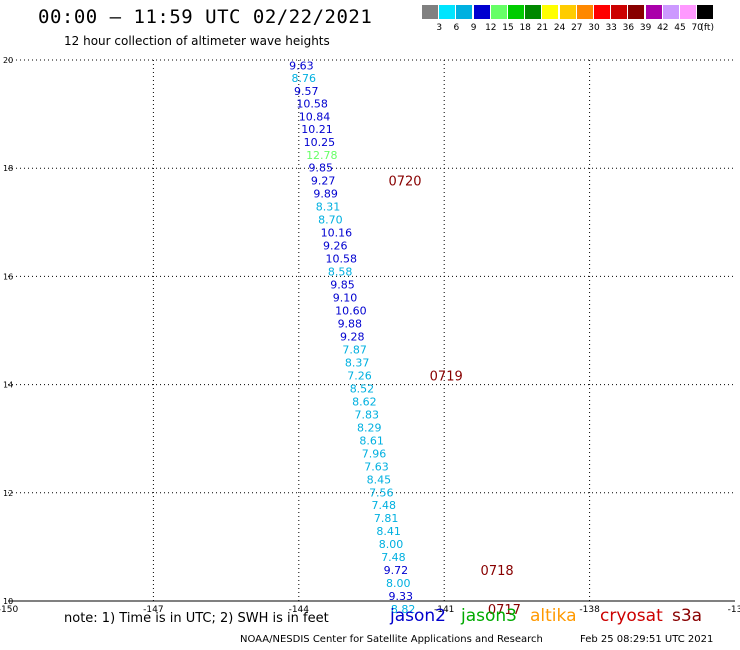 The image size is (740, 650). Describe the element at coordinates (631, 616) in the screenshot. I see `satellite-cryosat: cryosat` at that location.